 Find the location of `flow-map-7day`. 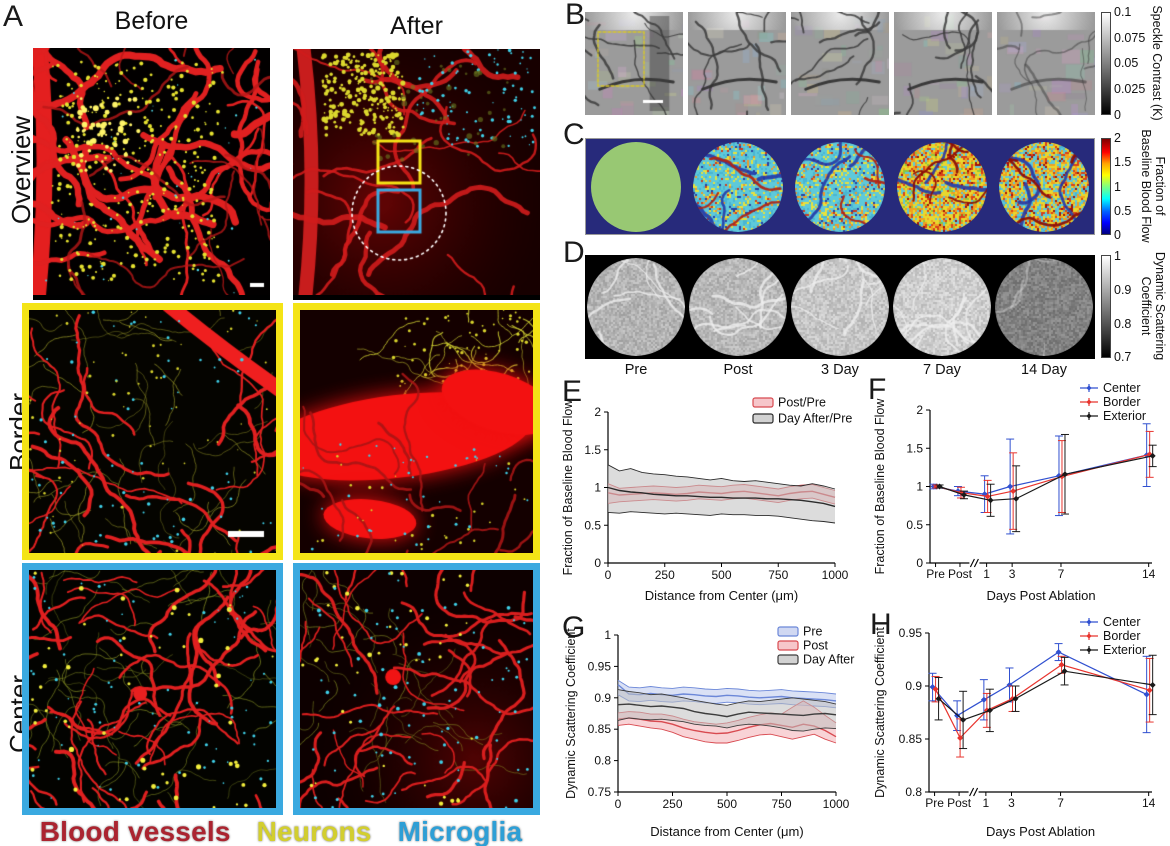

flow-map-7day is located at coordinates (942, 187).